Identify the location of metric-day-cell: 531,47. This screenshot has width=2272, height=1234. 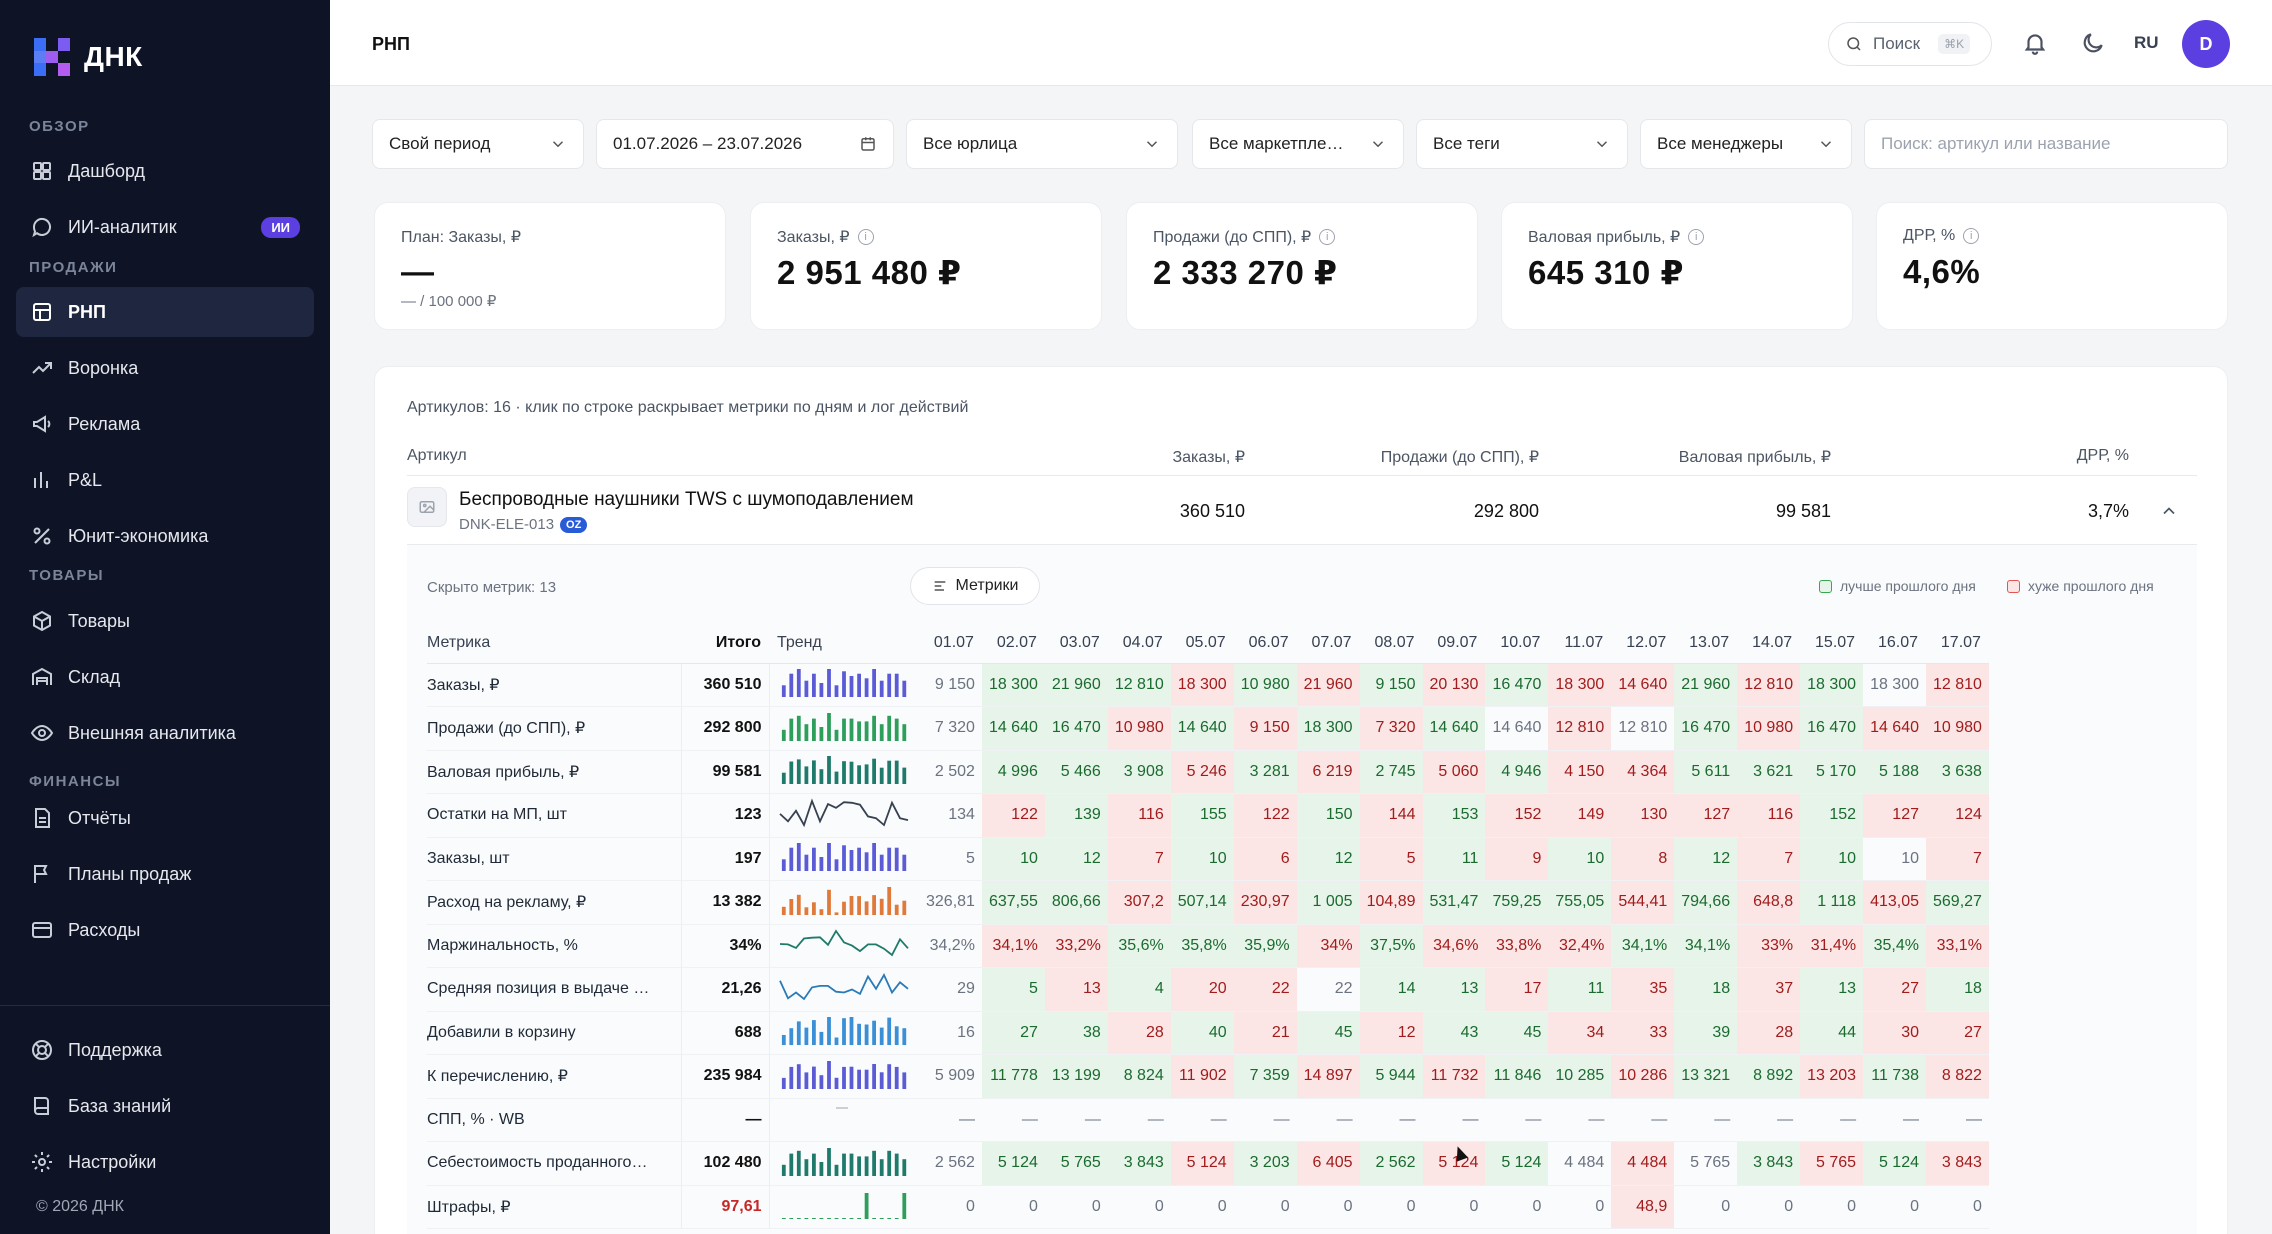
(1454, 902).